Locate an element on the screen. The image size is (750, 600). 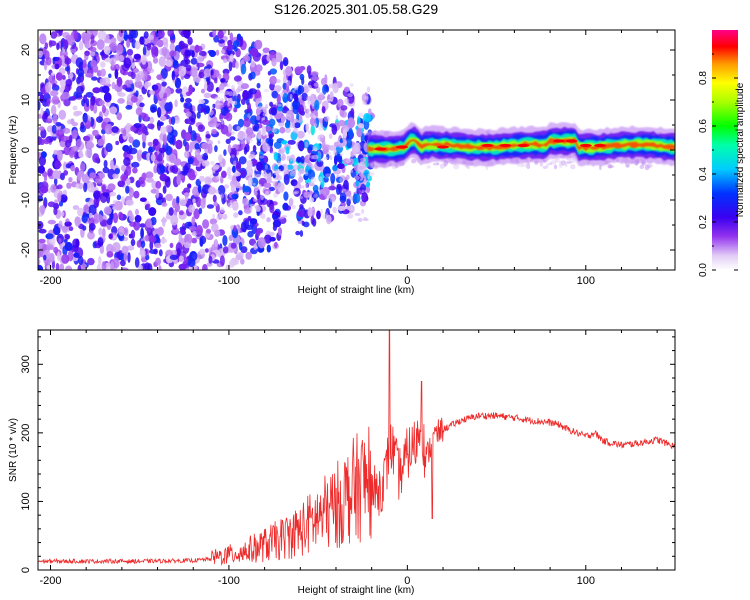
spectrogram-x-tick-label: -200 is located at coordinates (50, 281).